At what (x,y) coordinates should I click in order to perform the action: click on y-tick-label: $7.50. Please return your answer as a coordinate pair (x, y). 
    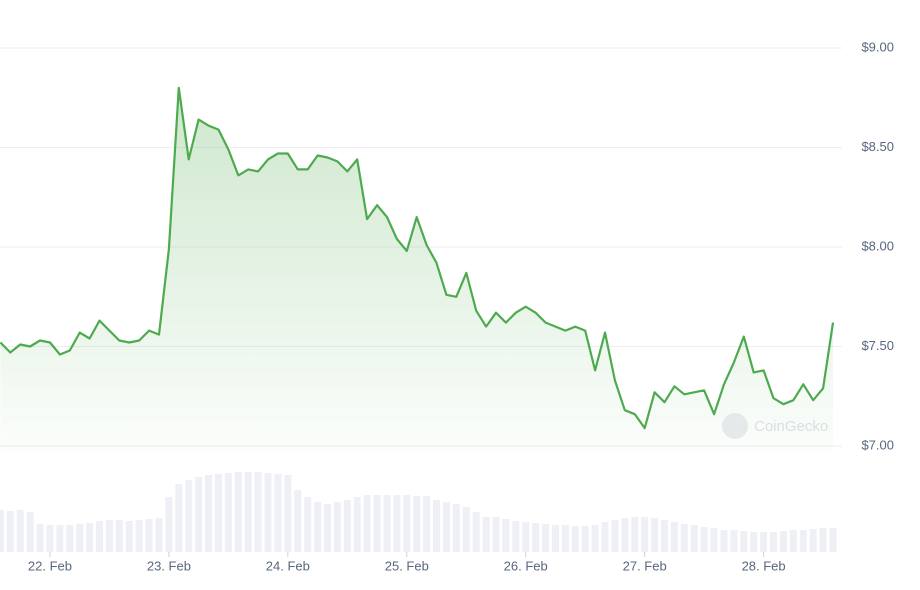
    Looking at the image, I should click on (877, 345).